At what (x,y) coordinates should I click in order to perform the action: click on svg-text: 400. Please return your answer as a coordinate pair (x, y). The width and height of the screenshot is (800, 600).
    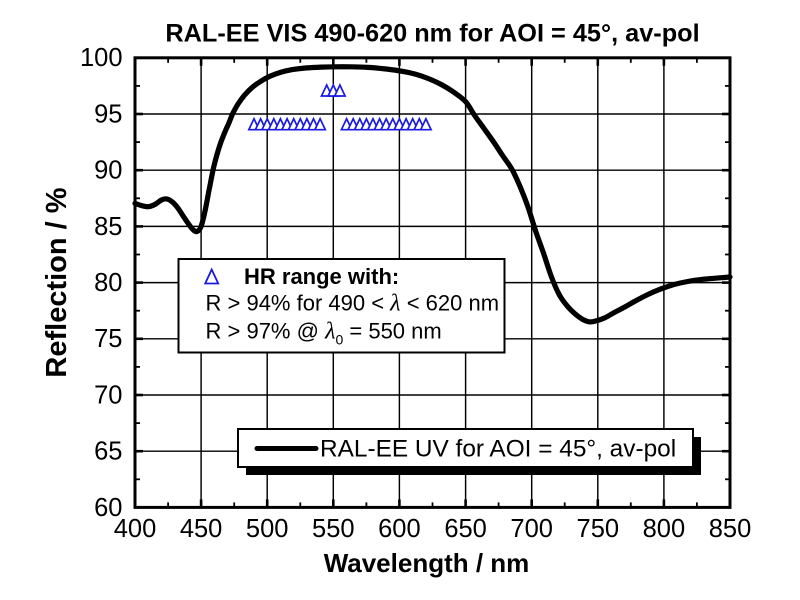
    Looking at the image, I should click on (135, 529).